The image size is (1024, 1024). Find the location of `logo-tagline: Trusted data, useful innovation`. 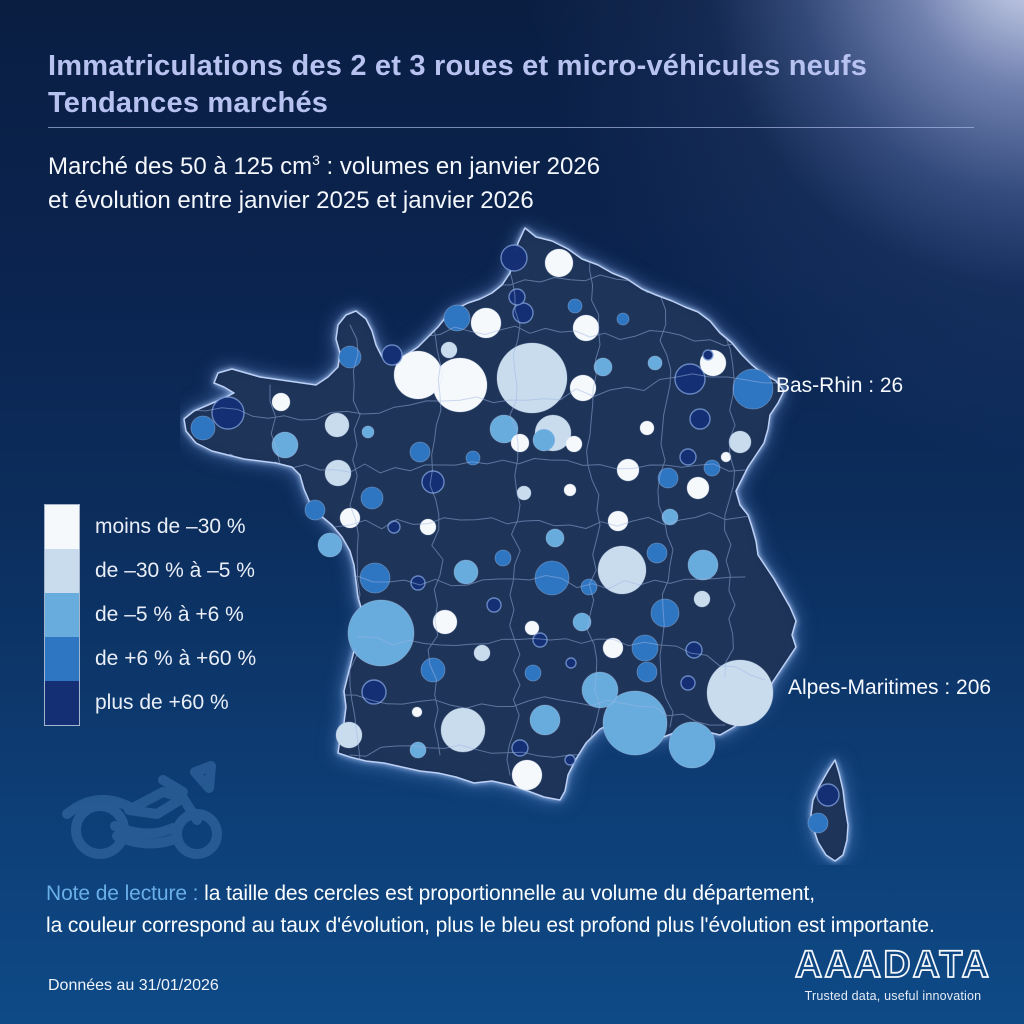

logo-tagline: Trusted data, useful innovation is located at coordinates (893, 995).